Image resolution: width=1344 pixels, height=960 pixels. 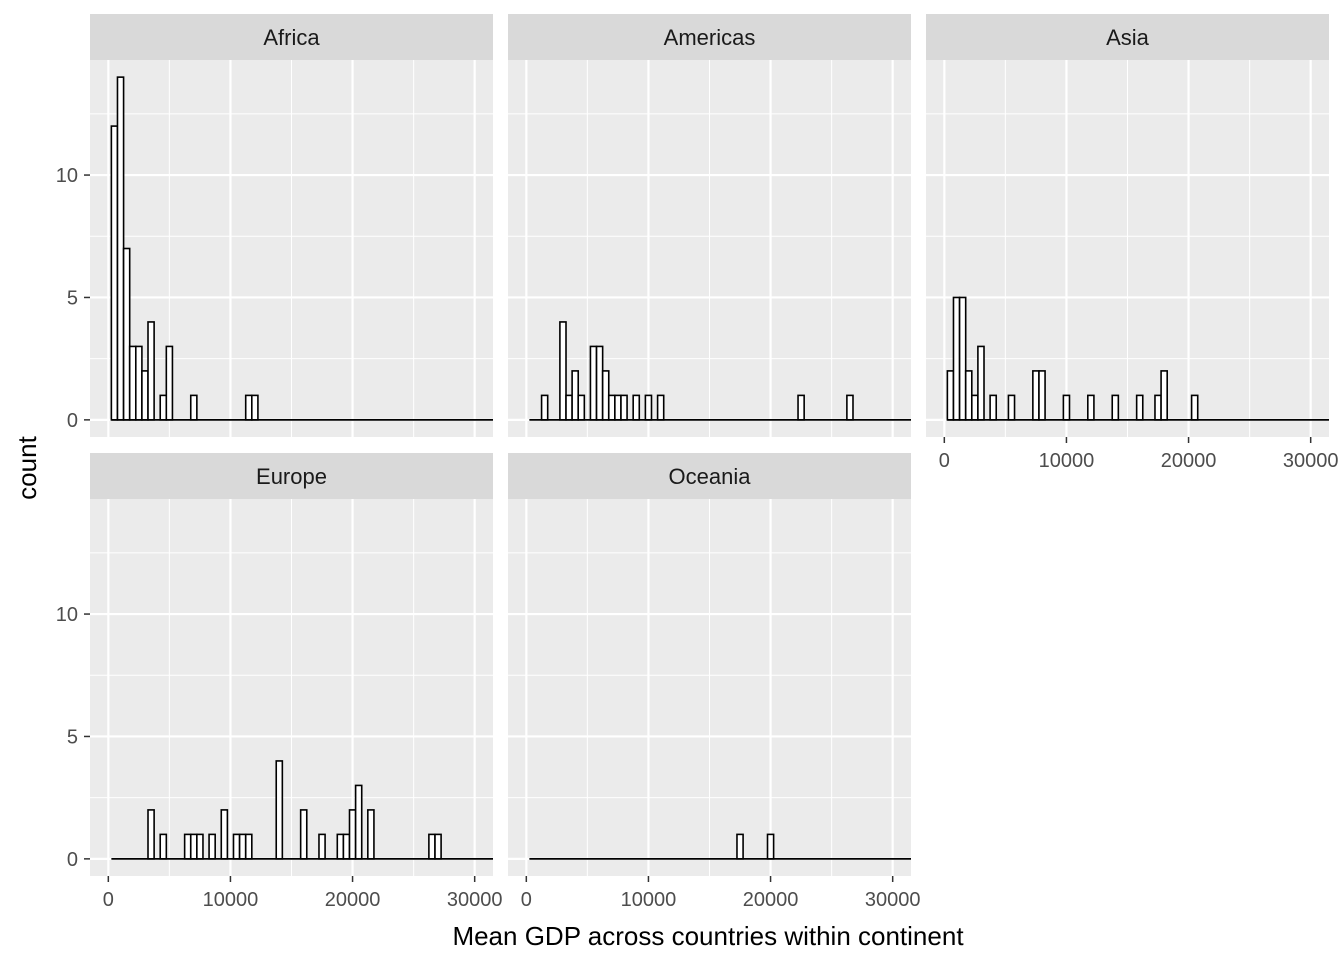 I want to click on strip-label: Africa, so click(x=291, y=37).